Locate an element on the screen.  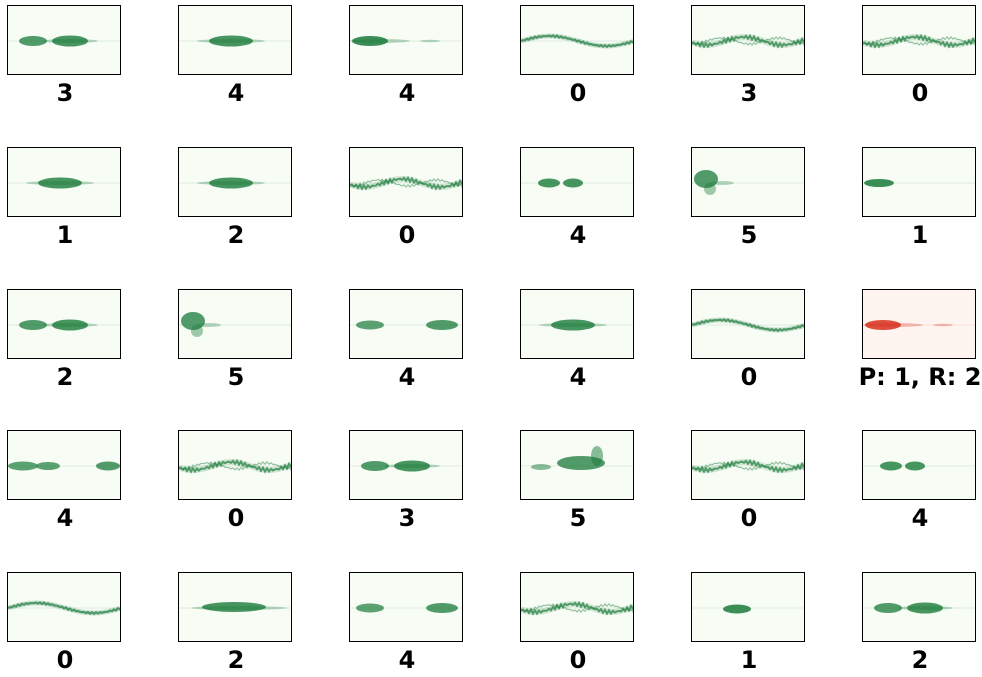
spectrogram-cell: 1 is located at coordinates (65, 198).